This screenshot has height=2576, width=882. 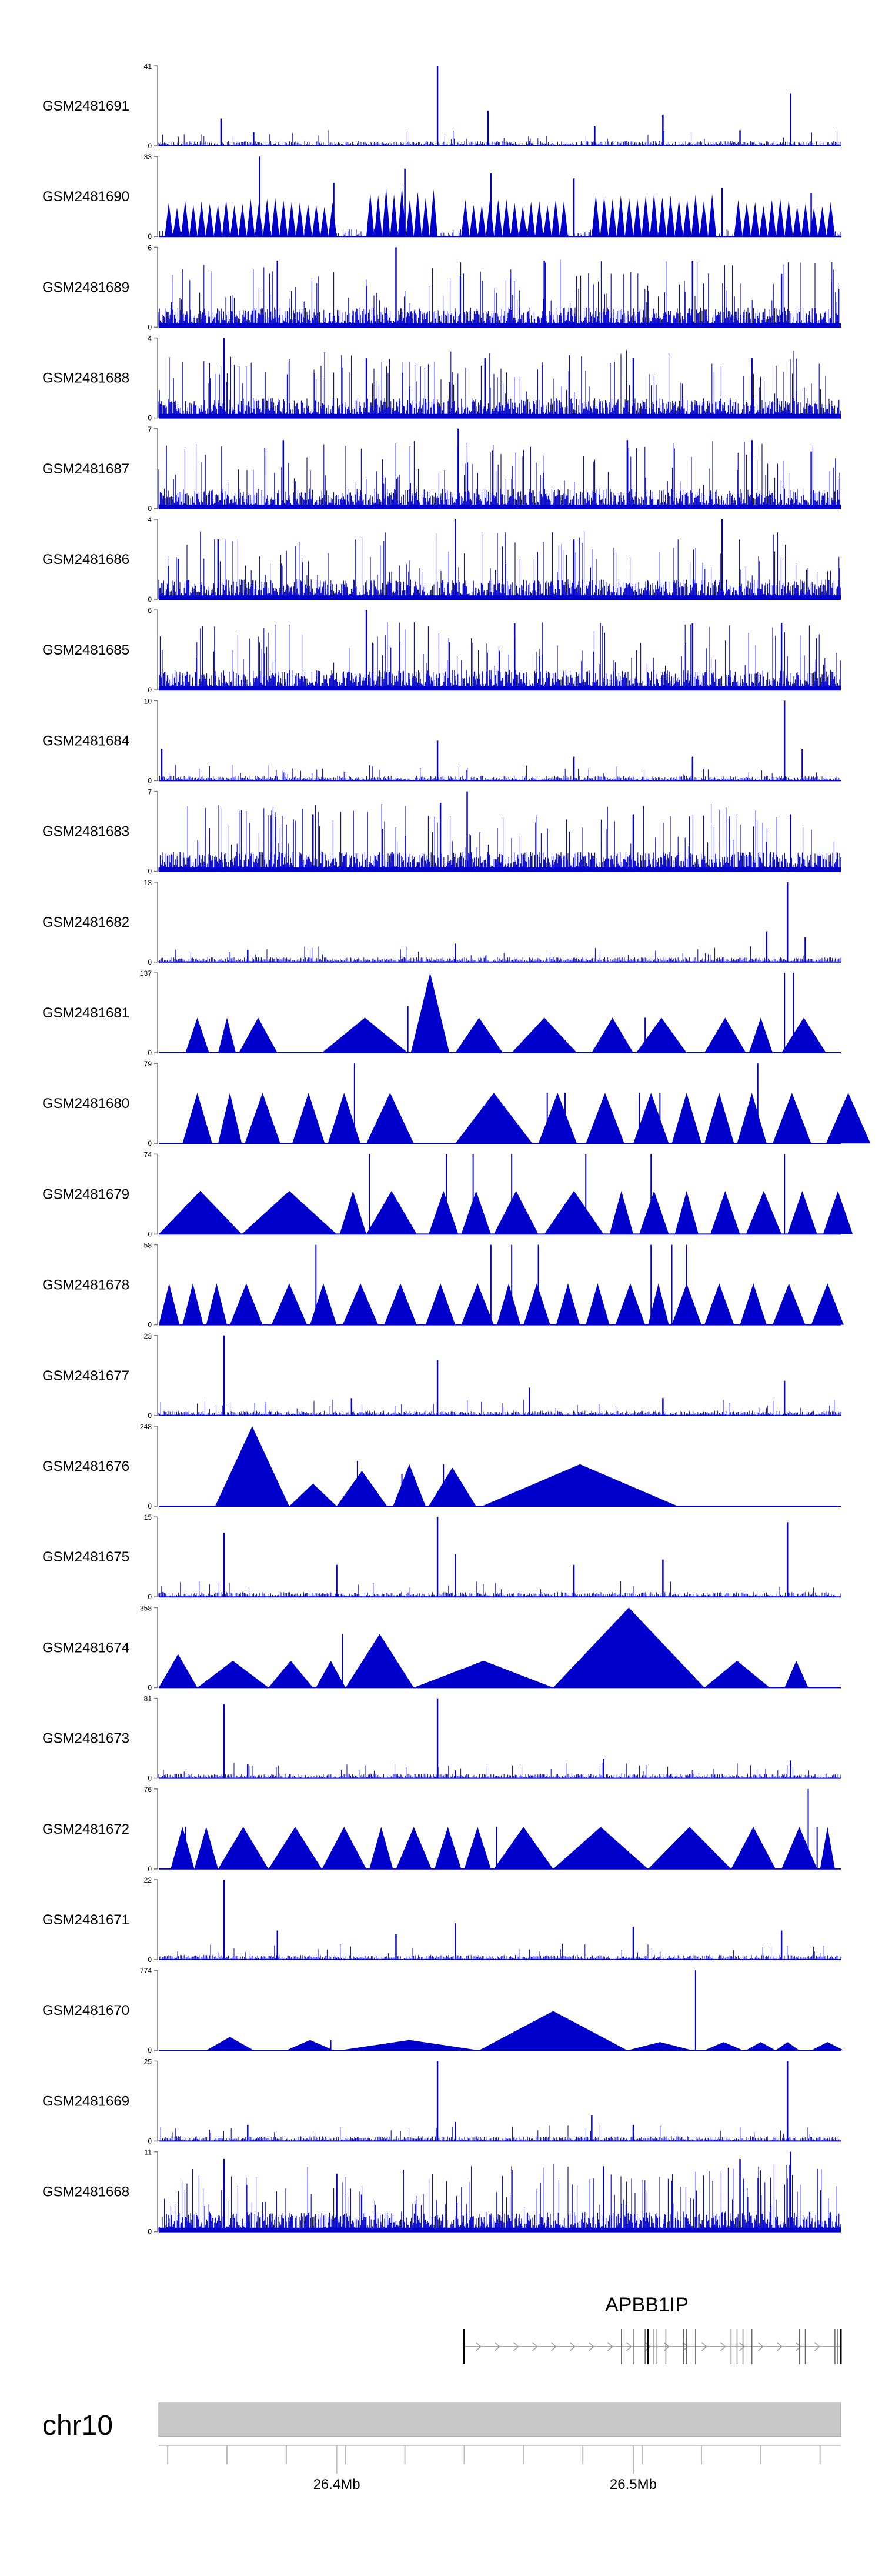 What do you see at coordinates (148, 701) in the screenshot?
I see `track-y-max-label: 10` at bounding box center [148, 701].